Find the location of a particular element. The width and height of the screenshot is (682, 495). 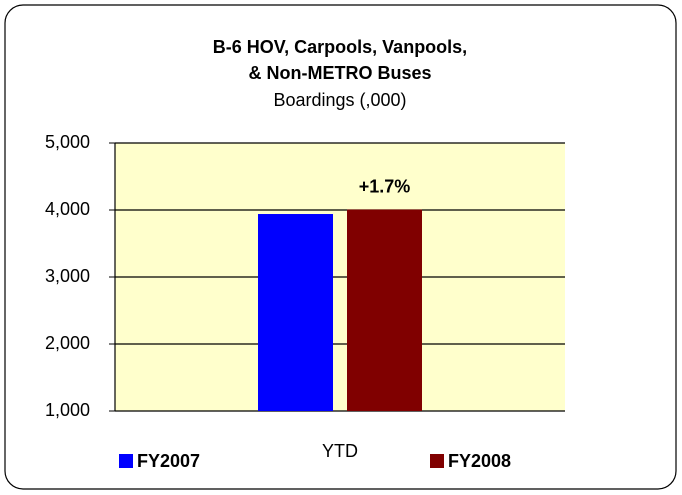

chart-title: B-6 HOV, Carpools, Vanpools, is located at coordinates (340, 47).